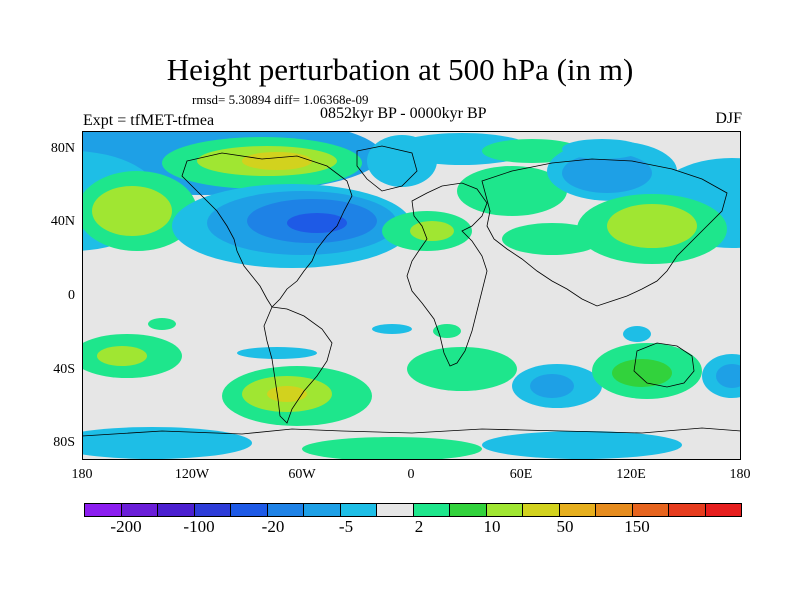  Describe the element at coordinates (521, 474) in the screenshot. I see `x-label-60e: 60E` at that location.